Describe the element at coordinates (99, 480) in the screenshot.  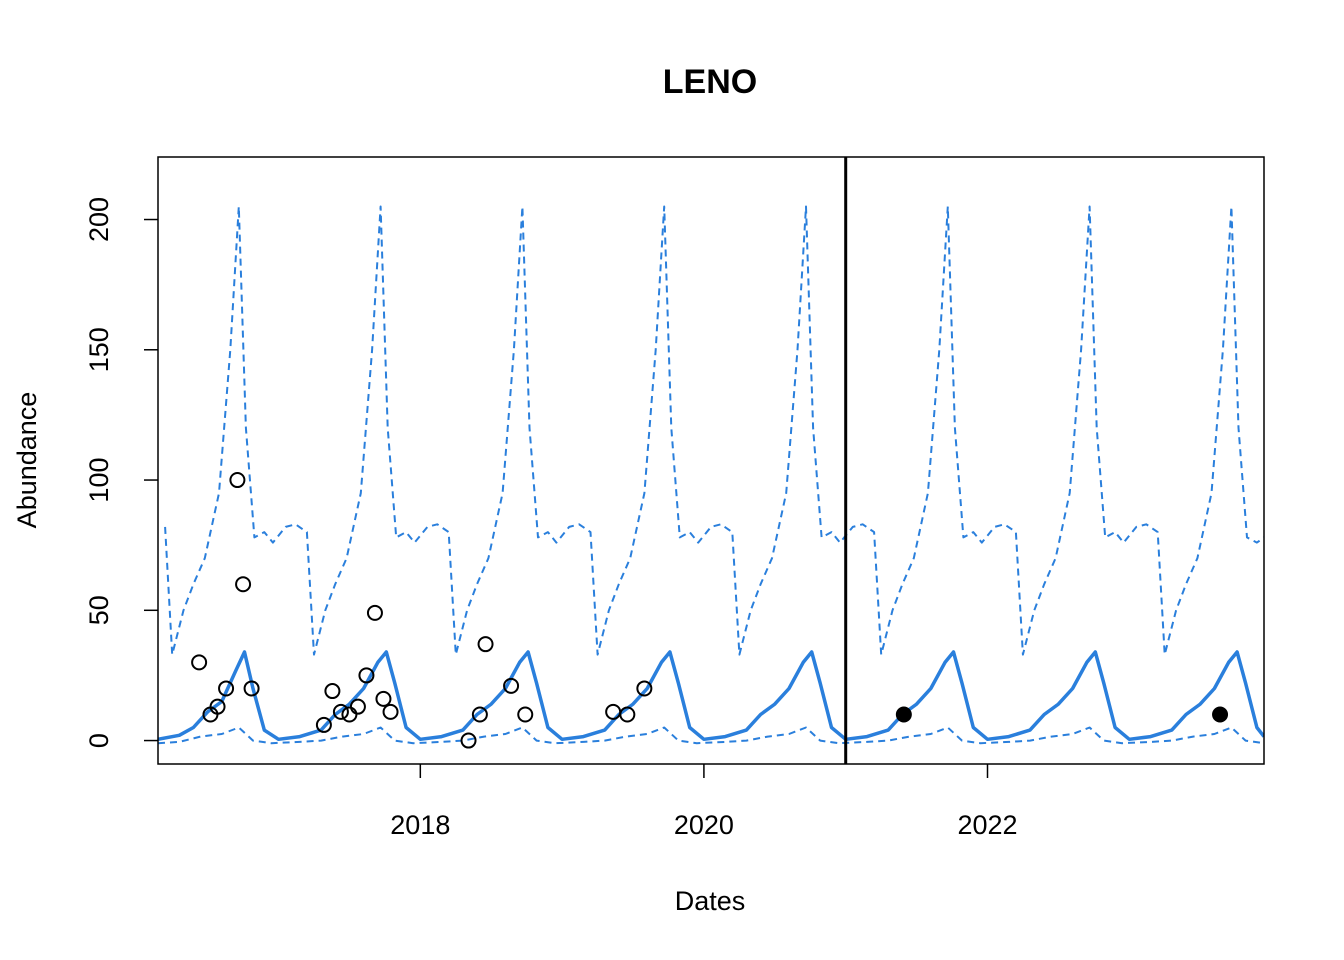
I see `y-tick-label: 100` at that location.